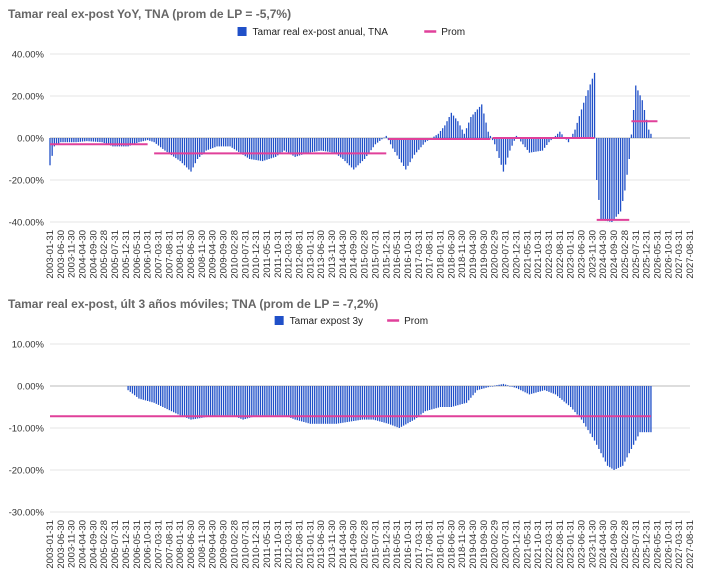 The height and width of the screenshot is (570, 706). Describe the element at coordinates (495, 544) in the screenshot. I see `x-tick-label: 2020-02-29` at that location.